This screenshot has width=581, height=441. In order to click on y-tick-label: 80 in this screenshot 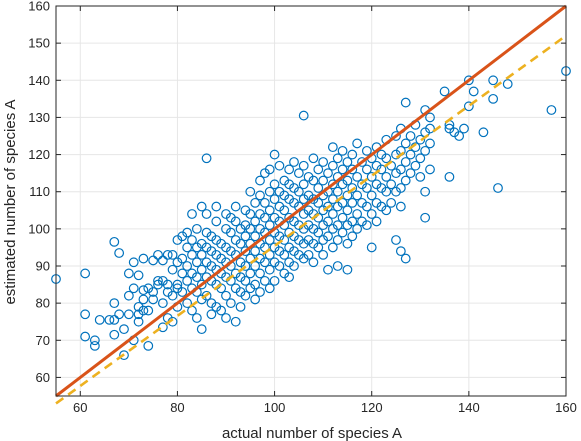, I will do `click(43, 303)`.